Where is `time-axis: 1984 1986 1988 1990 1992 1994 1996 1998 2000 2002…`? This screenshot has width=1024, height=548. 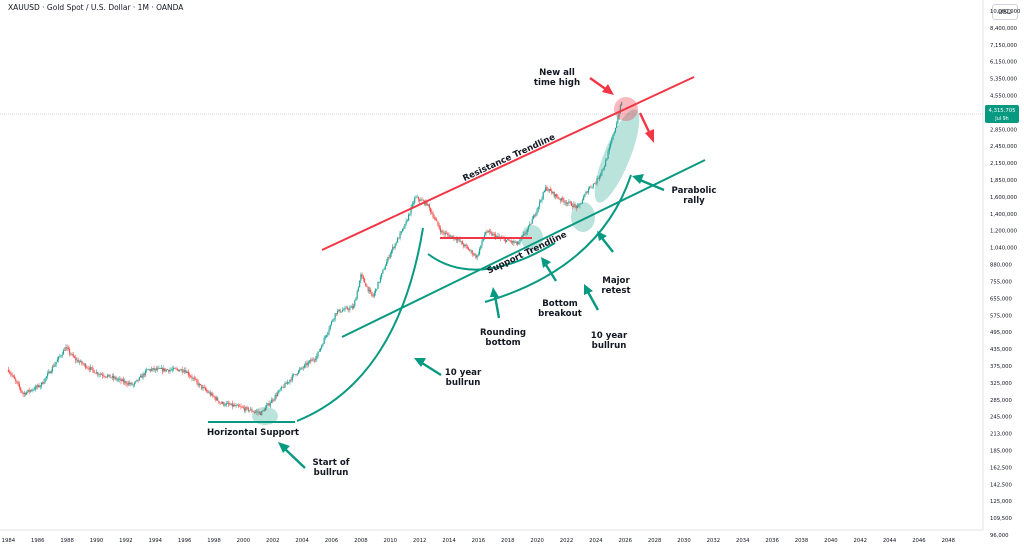
time-axis: 1984 1986 1988 1990 1992 1994 1996 1998 2000 2002… is located at coordinates (479, 541).